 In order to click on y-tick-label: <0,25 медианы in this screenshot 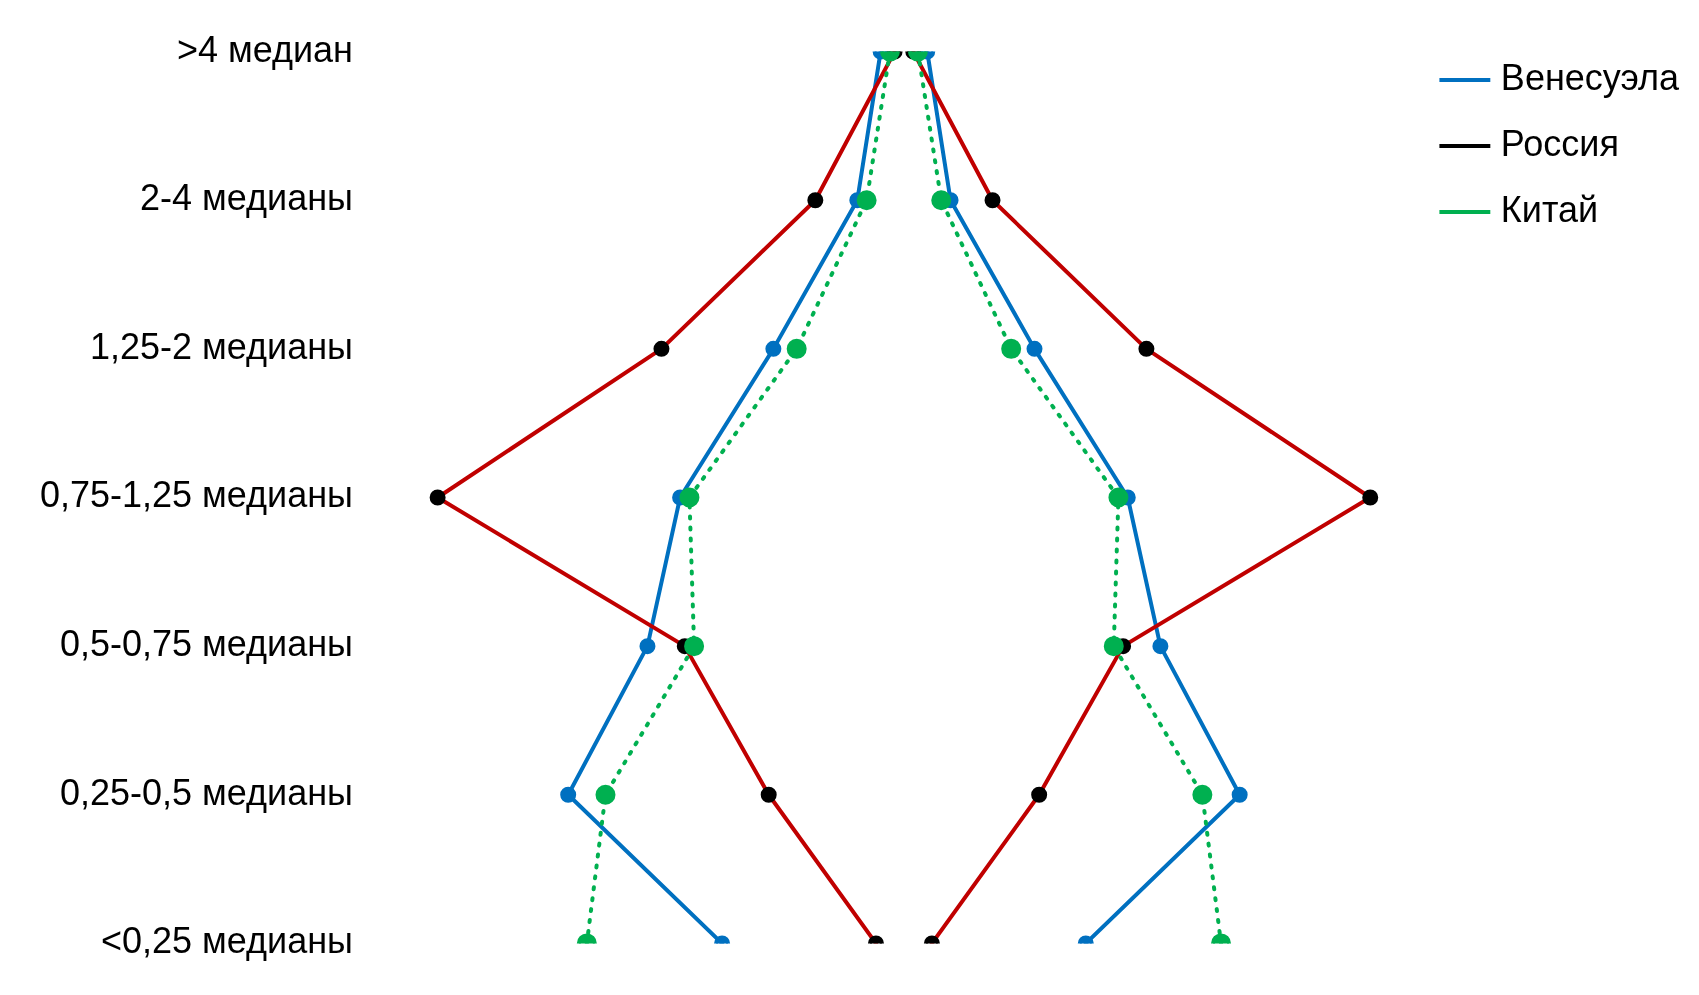, I will do `click(227, 941)`.